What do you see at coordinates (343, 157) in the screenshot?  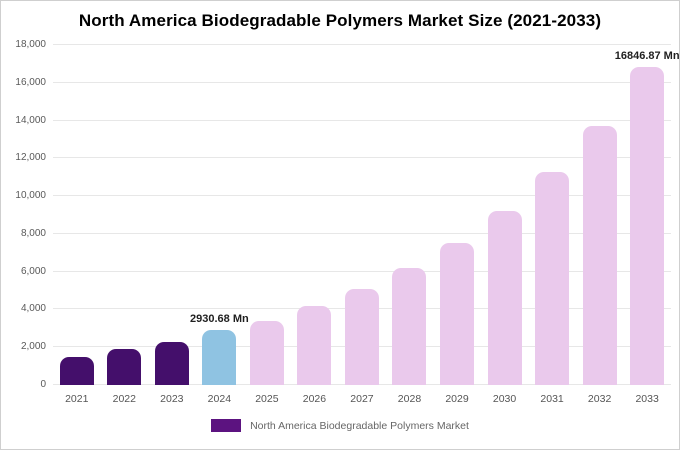 I see `gridline: 12,000` at bounding box center [343, 157].